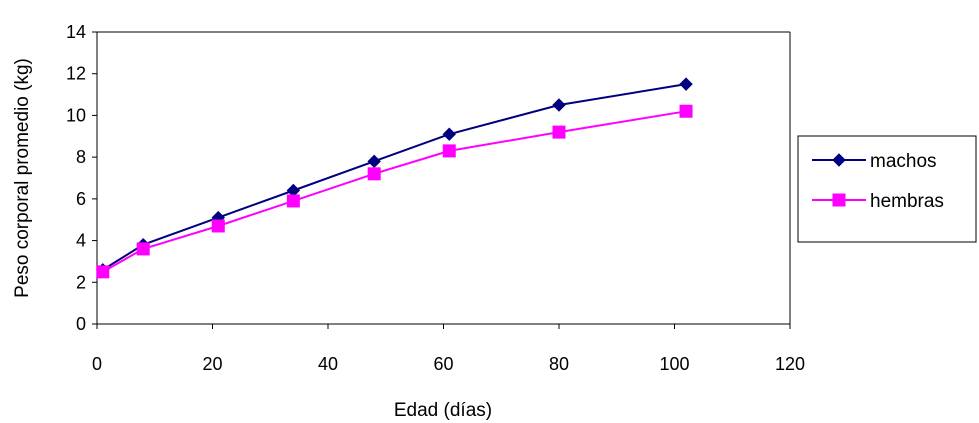  I want to click on x-tick-label: 80, so click(559, 364).